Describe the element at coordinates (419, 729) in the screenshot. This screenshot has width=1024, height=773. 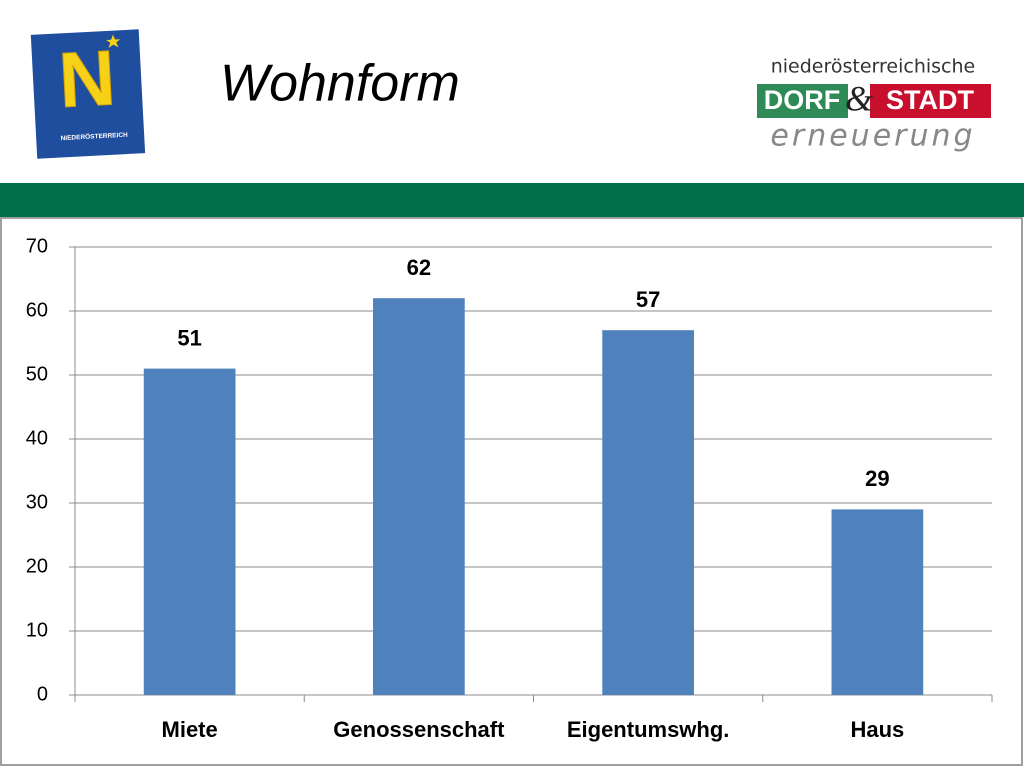
I see `x-tick-label: Genossenschaft` at that location.